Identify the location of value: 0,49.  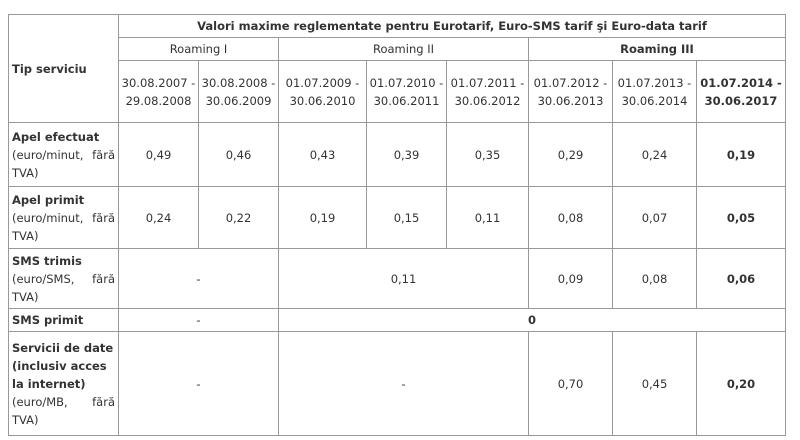
(158, 154).